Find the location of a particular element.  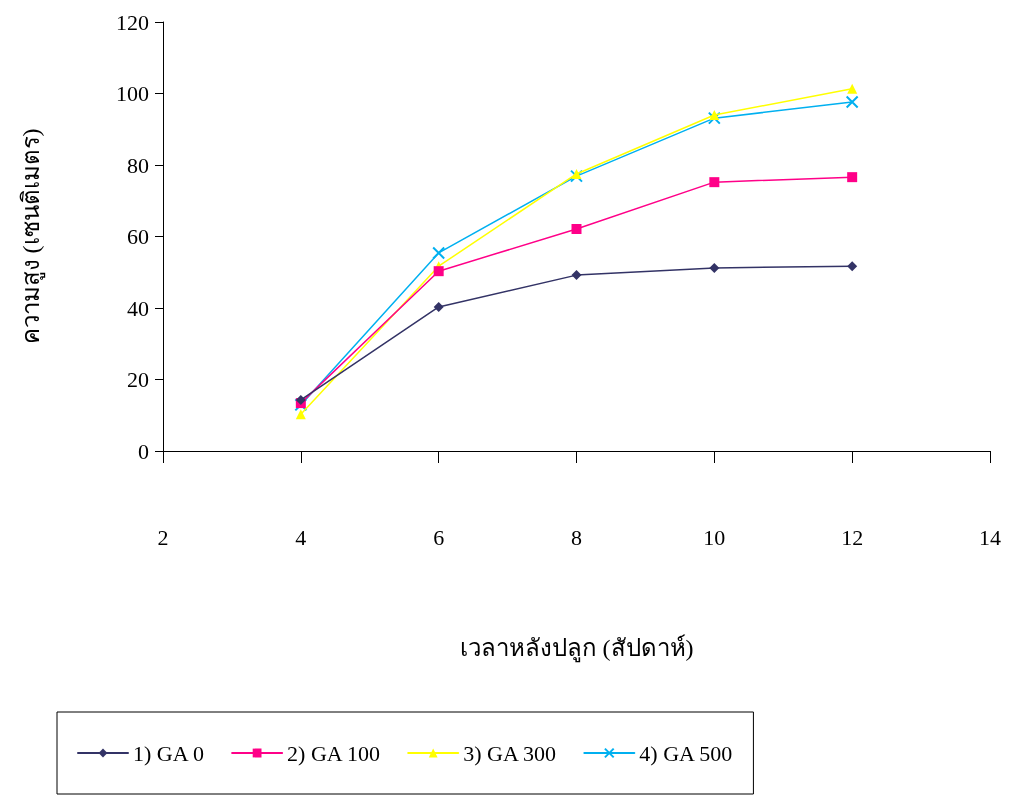

y-tick-label: 100 is located at coordinates (132, 93).